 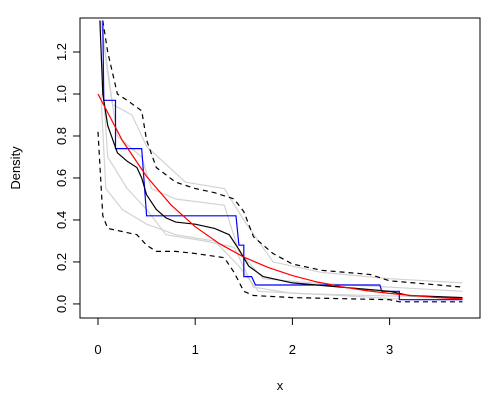 What do you see at coordinates (61, 304) in the screenshot?
I see `y-tick-label: 0.0` at bounding box center [61, 304].